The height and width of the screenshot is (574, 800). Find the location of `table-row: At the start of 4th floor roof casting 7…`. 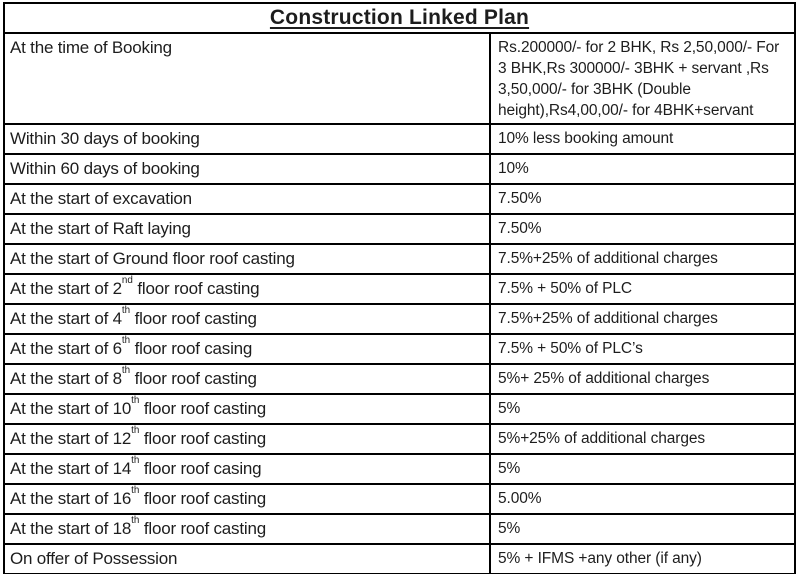

table-row: At the start of 4th floor roof casting 7… is located at coordinates (399, 319).